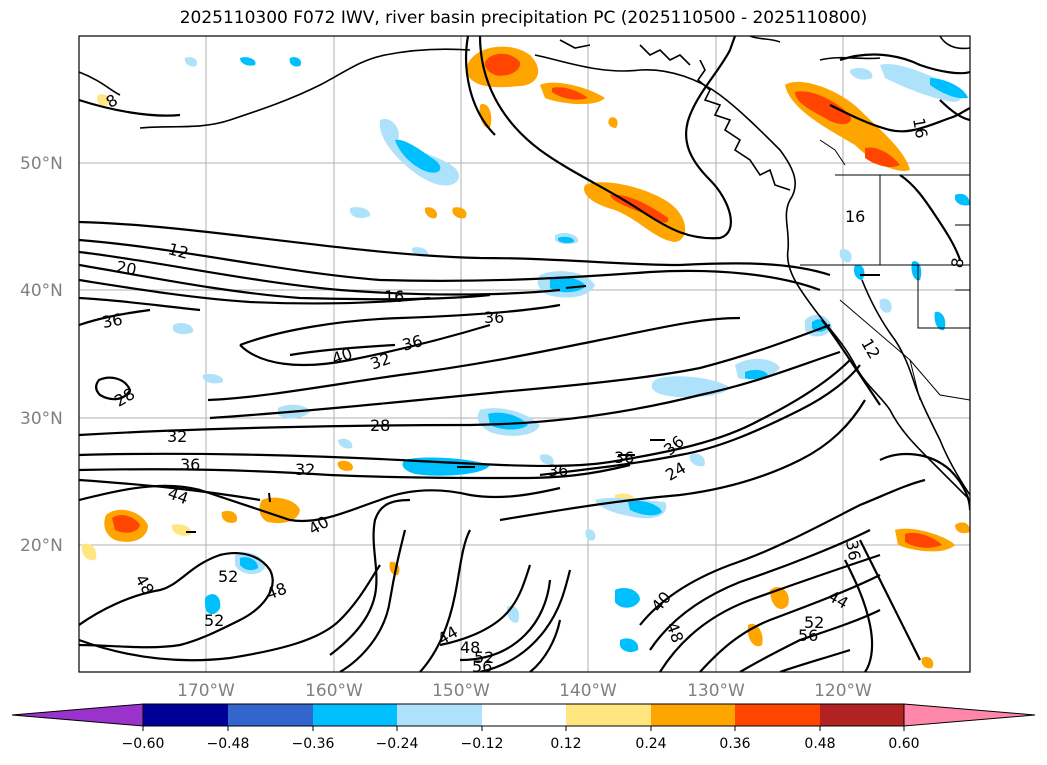 The image size is (1047, 765). What do you see at coordinates (843, 691) in the screenshot?
I see `lon-label: 120°W` at bounding box center [843, 691].